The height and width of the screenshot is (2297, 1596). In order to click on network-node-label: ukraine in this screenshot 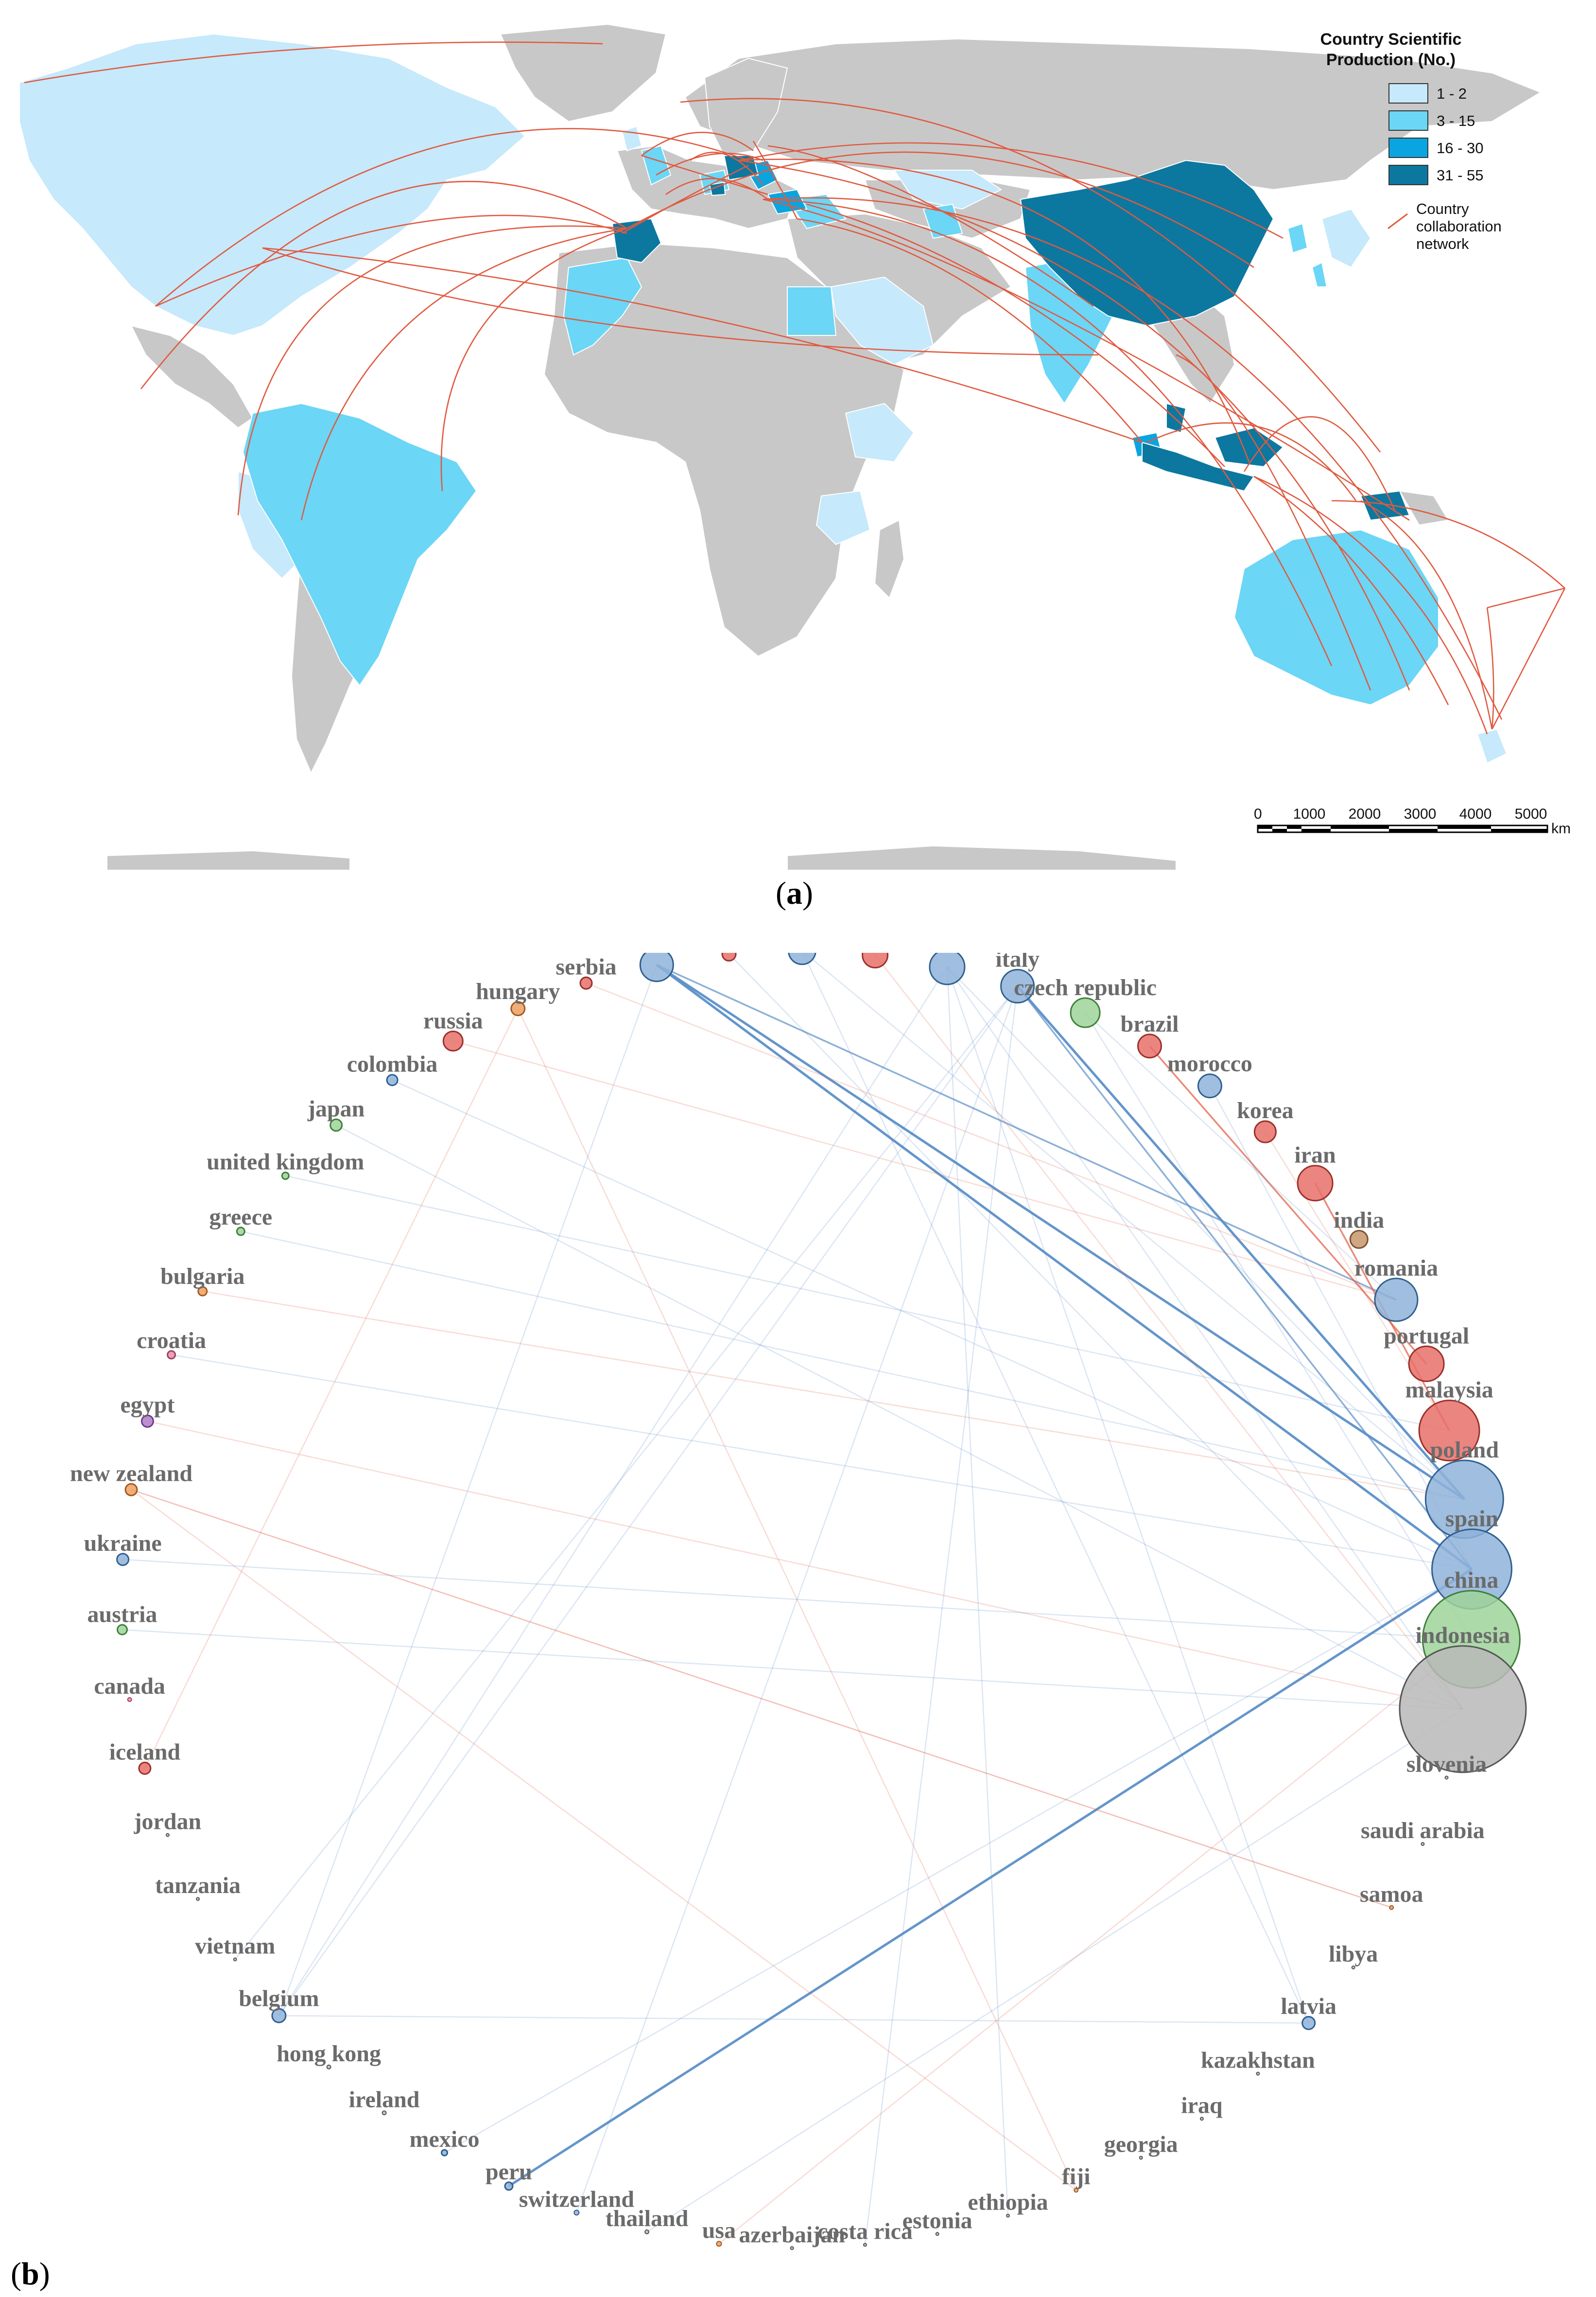, I will do `click(123, 1543)`.